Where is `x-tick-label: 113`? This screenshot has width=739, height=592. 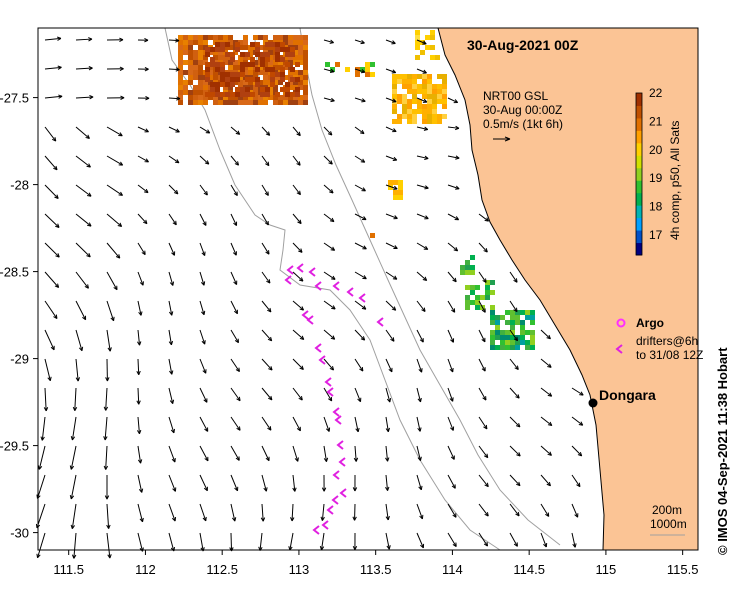
x-tick-label: 113 is located at coordinates (299, 569).